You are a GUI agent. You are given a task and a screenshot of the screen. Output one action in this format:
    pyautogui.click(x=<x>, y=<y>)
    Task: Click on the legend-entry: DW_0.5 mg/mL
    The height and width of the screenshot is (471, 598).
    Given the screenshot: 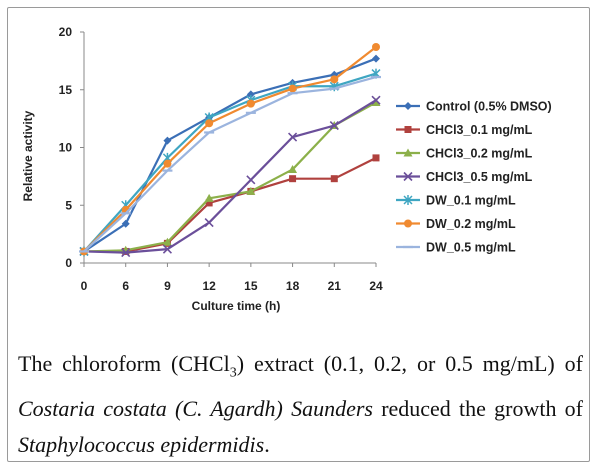 What is the action you would take?
    pyautogui.click(x=456, y=248)
    